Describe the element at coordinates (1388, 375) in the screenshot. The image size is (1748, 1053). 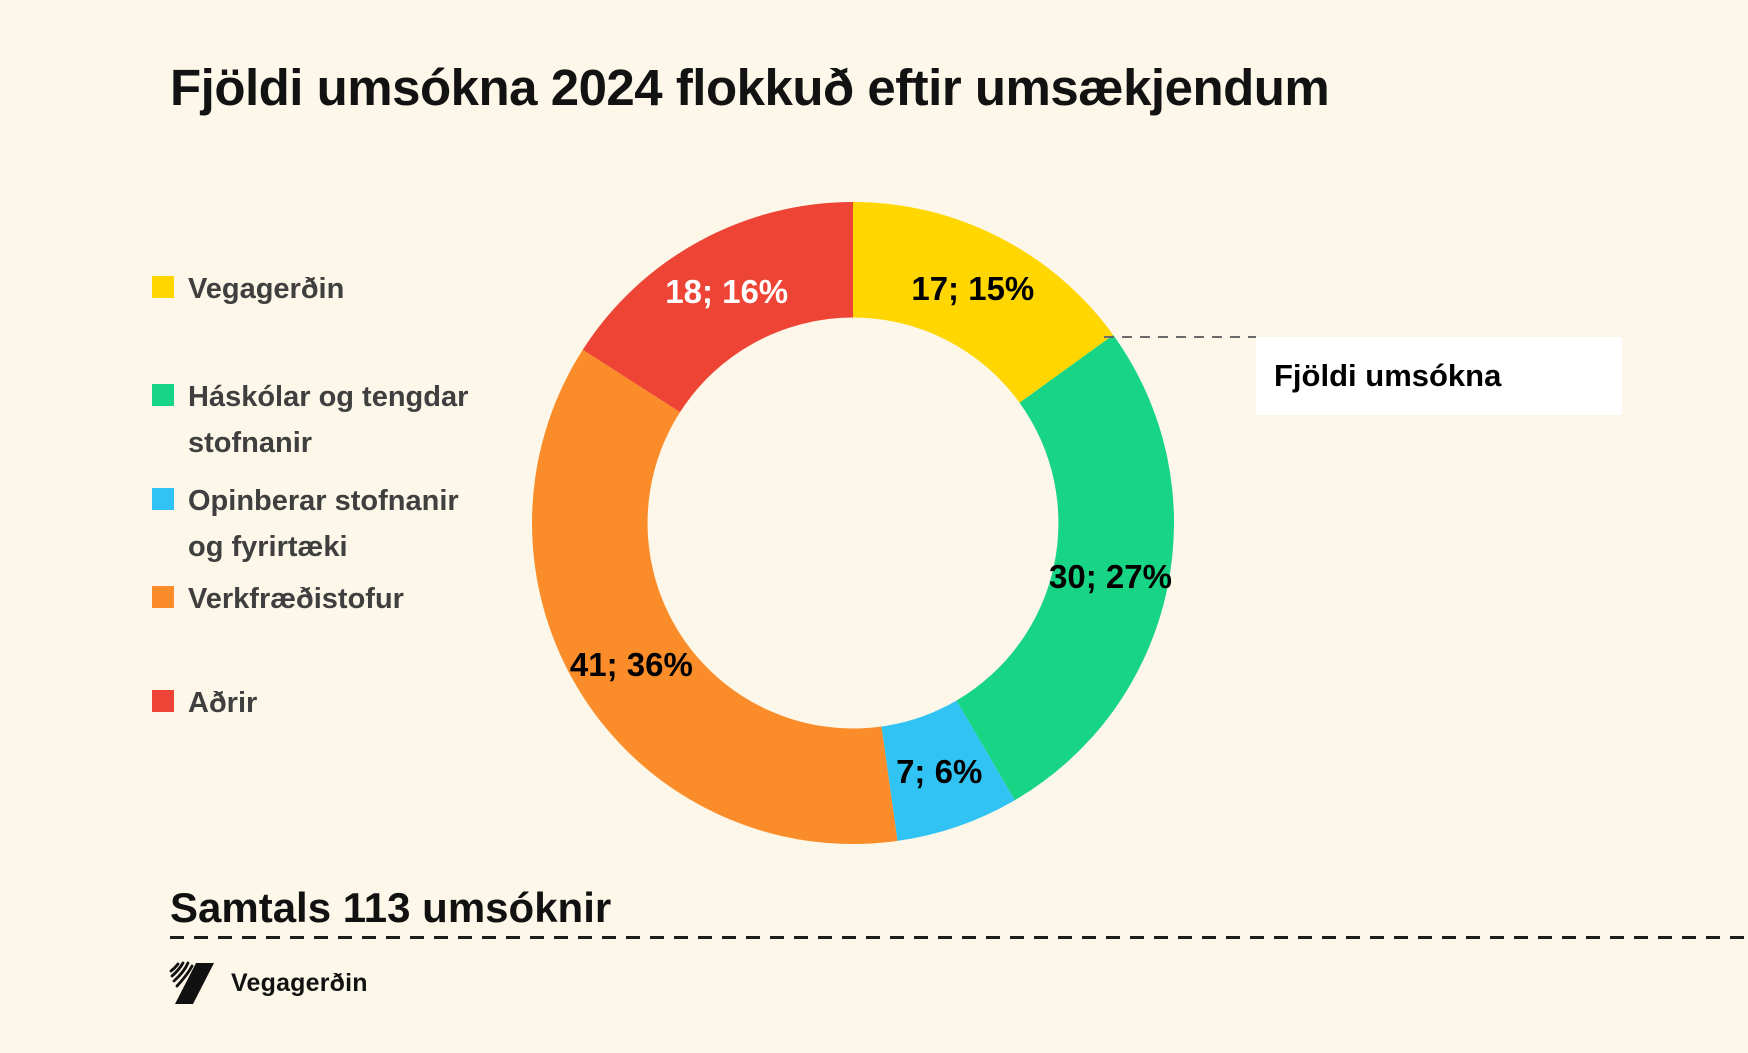
I see `series-name-label: Fjöldi umsókna` at that location.